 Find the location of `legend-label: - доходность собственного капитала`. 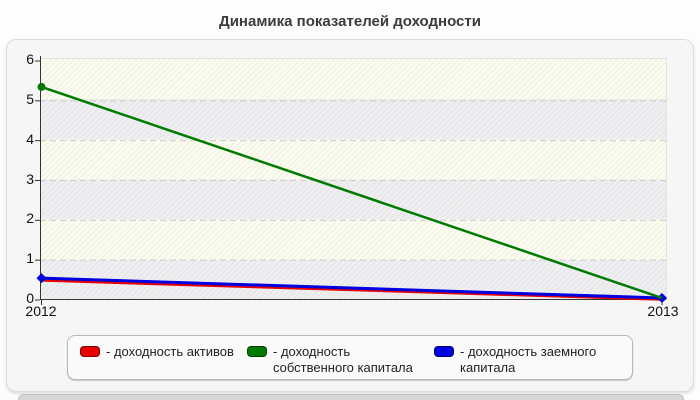

legend-label: - доходность собственного капитала is located at coordinates (343, 359).